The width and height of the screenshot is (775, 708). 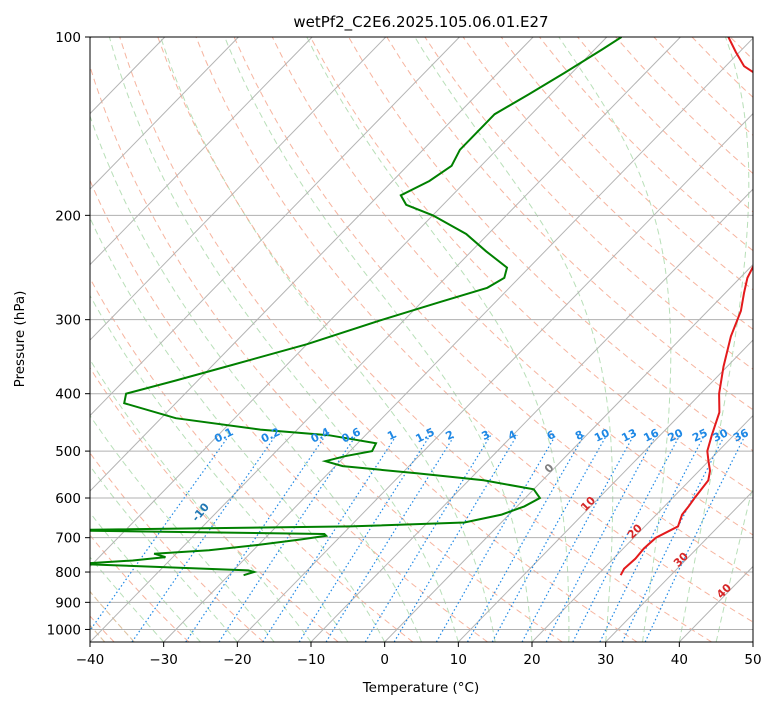 What do you see at coordinates (68, 38) in the screenshot?
I see `y-tick-label: 100` at bounding box center [68, 38].